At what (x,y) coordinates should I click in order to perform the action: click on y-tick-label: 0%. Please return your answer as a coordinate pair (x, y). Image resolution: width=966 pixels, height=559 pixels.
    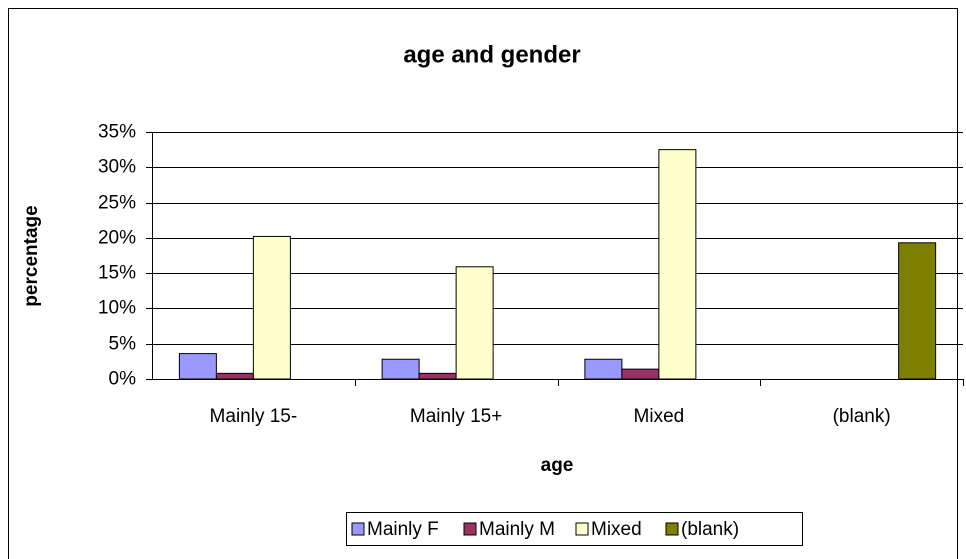
    Looking at the image, I should click on (123, 379).